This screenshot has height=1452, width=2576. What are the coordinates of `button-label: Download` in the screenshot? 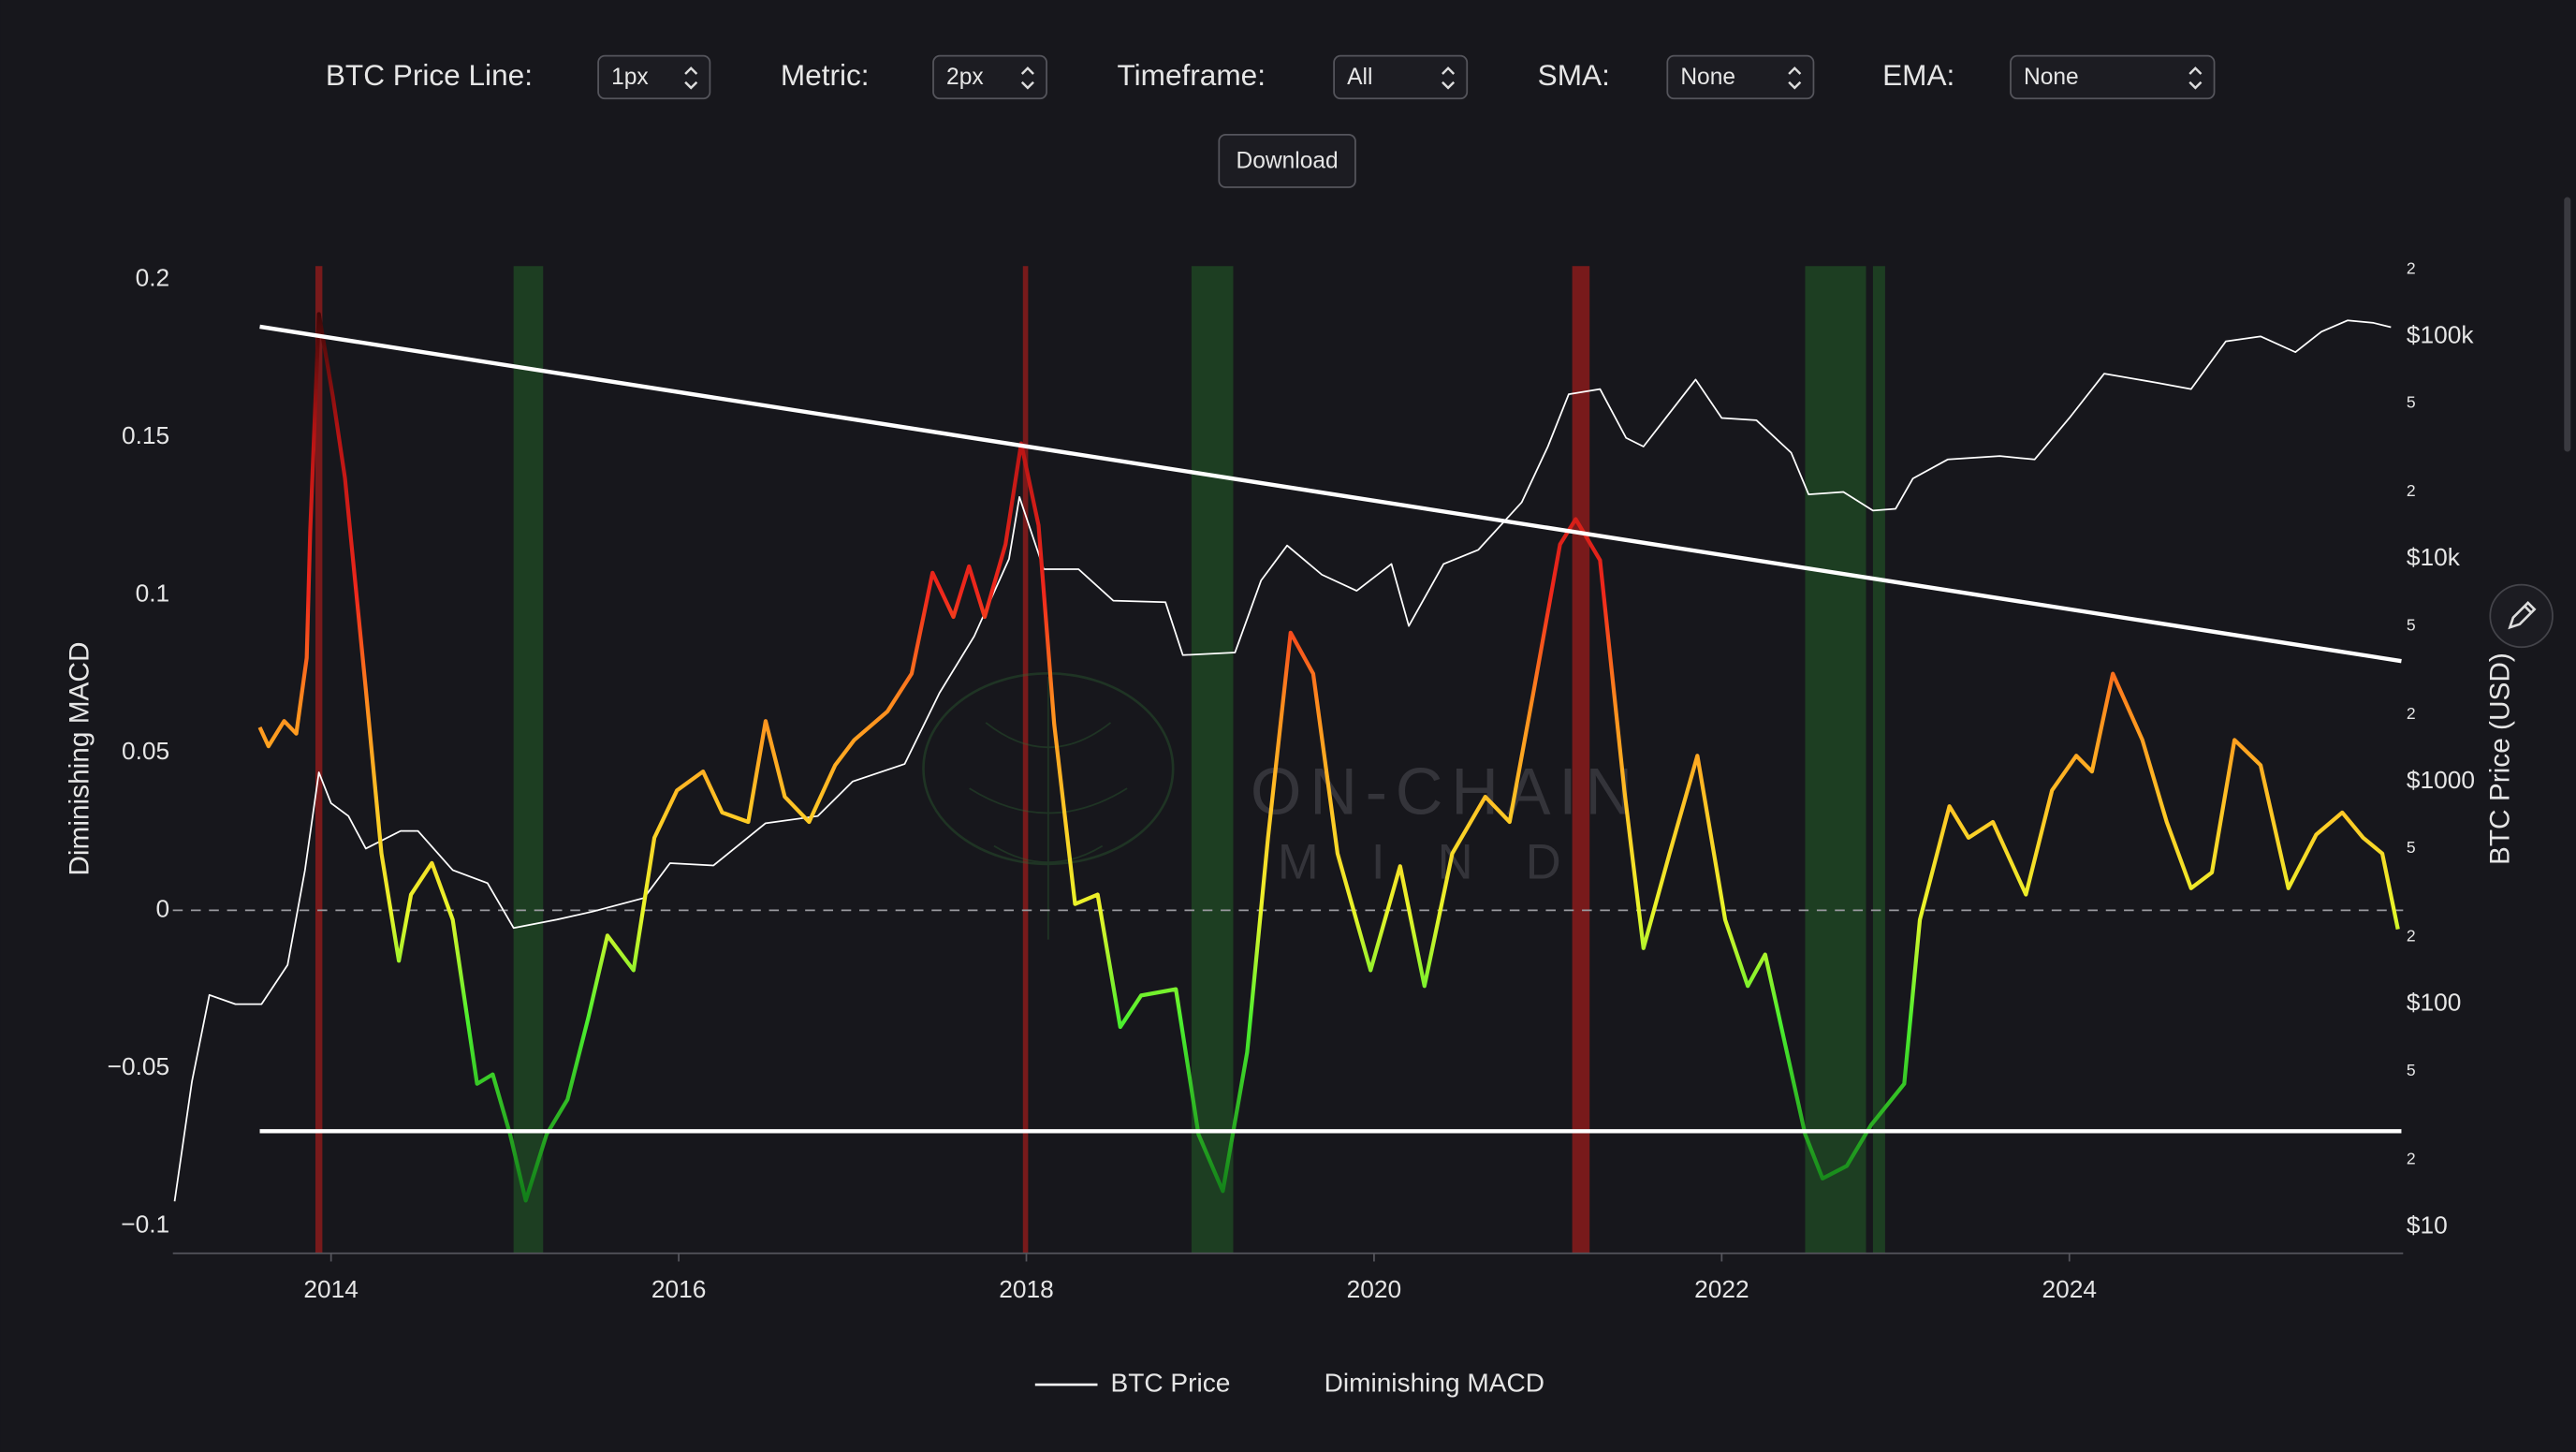 It's located at (1288, 160).